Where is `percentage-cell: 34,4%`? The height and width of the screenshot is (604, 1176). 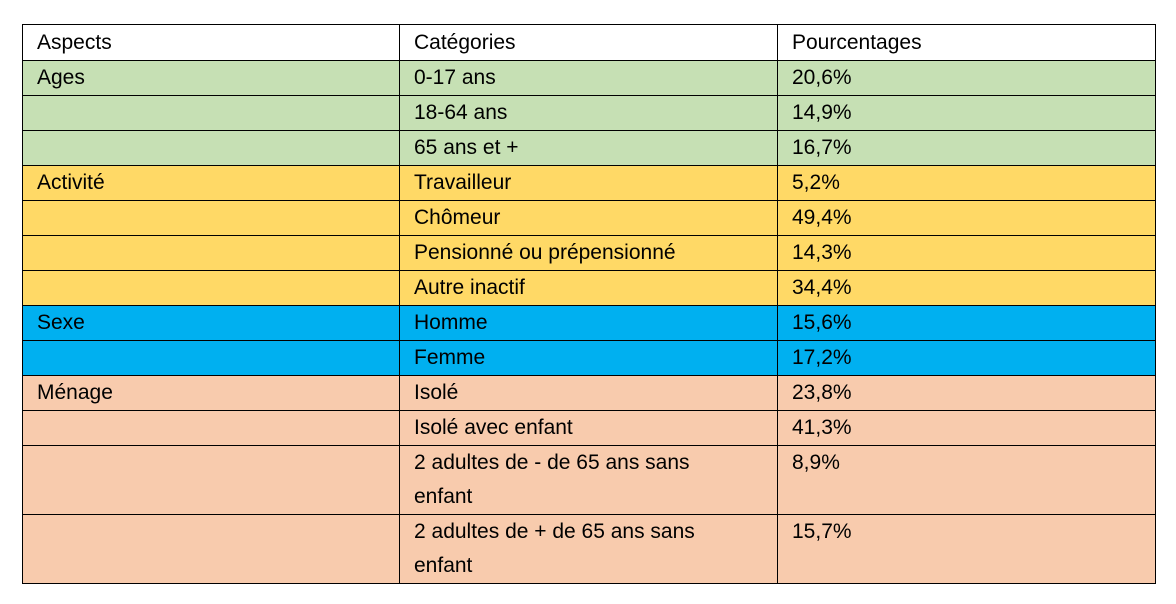 percentage-cell: 34,4% is located at coordinates (966, 288).